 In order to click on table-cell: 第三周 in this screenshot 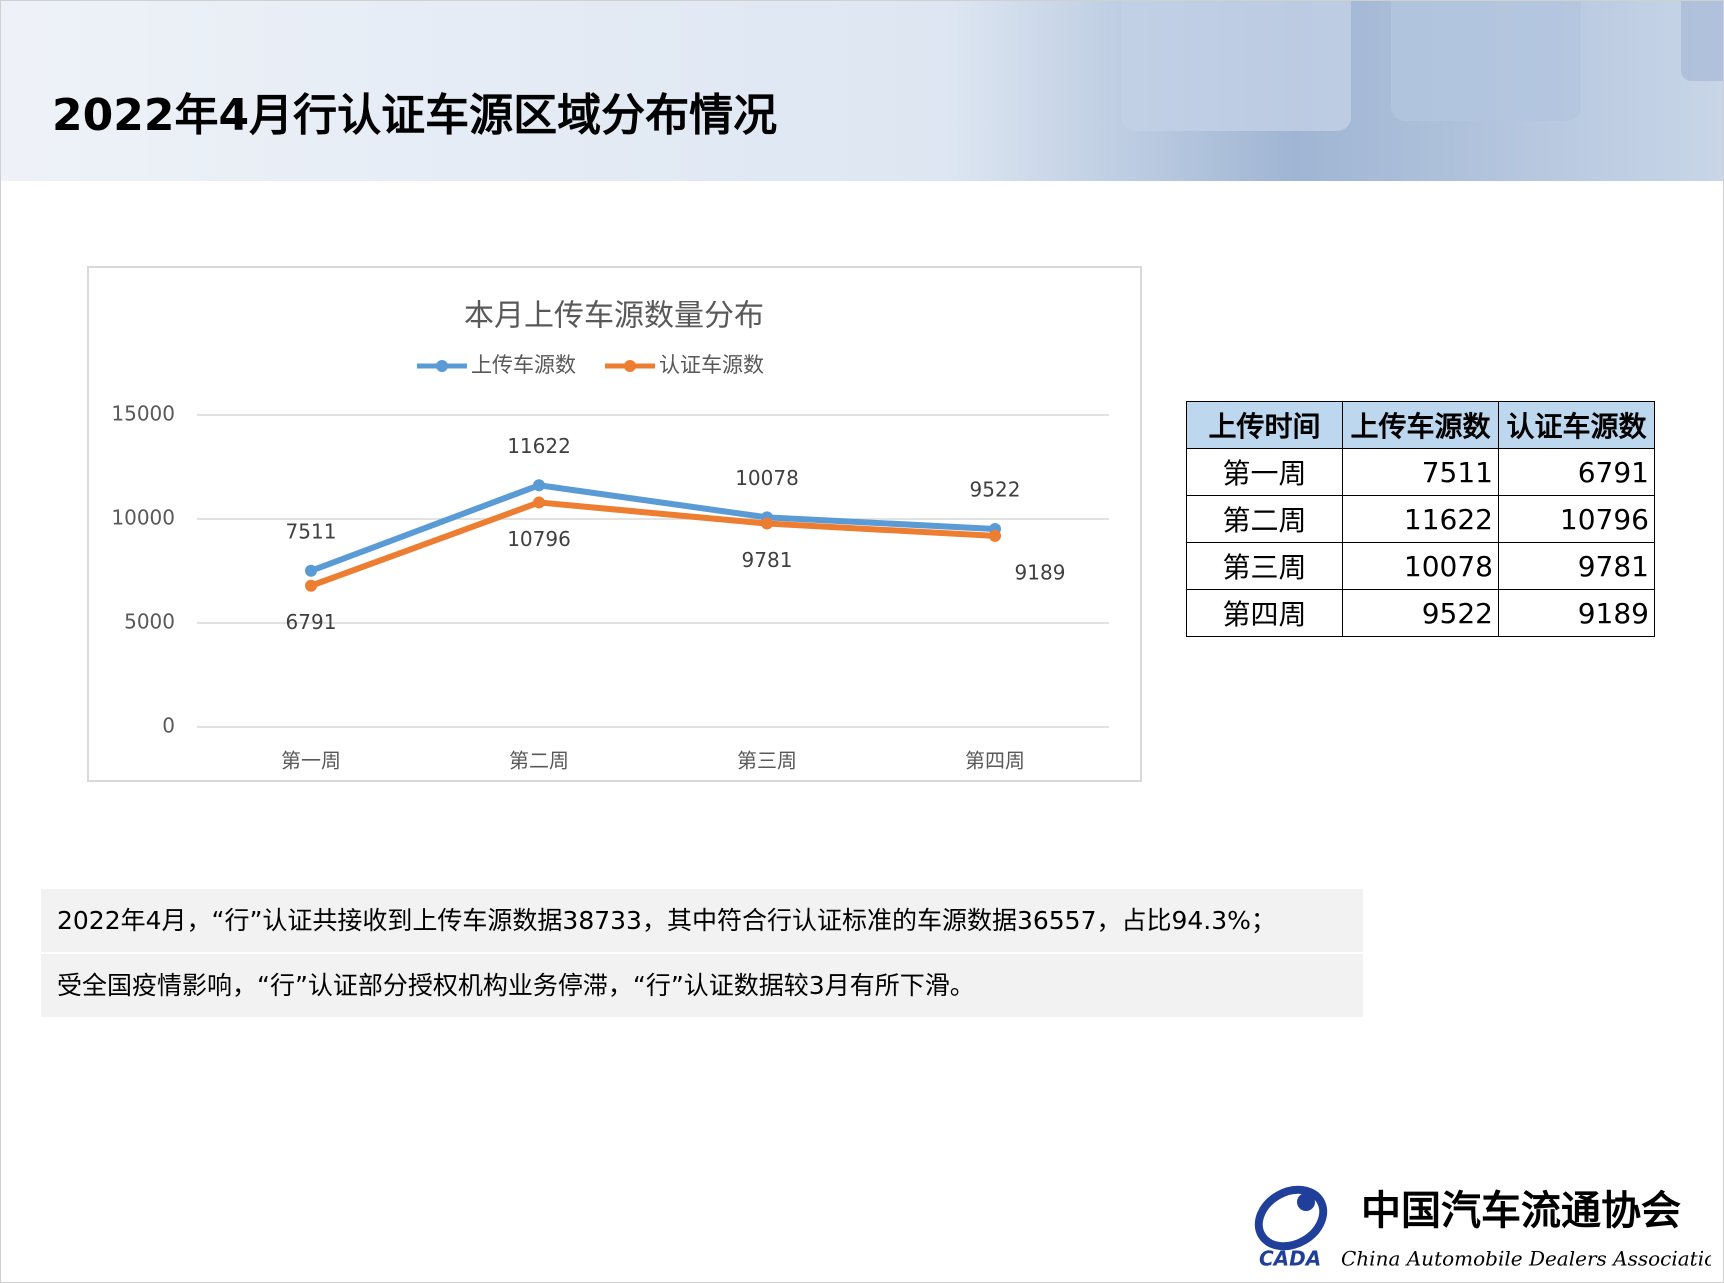, I will do `click(1264, 566)`.